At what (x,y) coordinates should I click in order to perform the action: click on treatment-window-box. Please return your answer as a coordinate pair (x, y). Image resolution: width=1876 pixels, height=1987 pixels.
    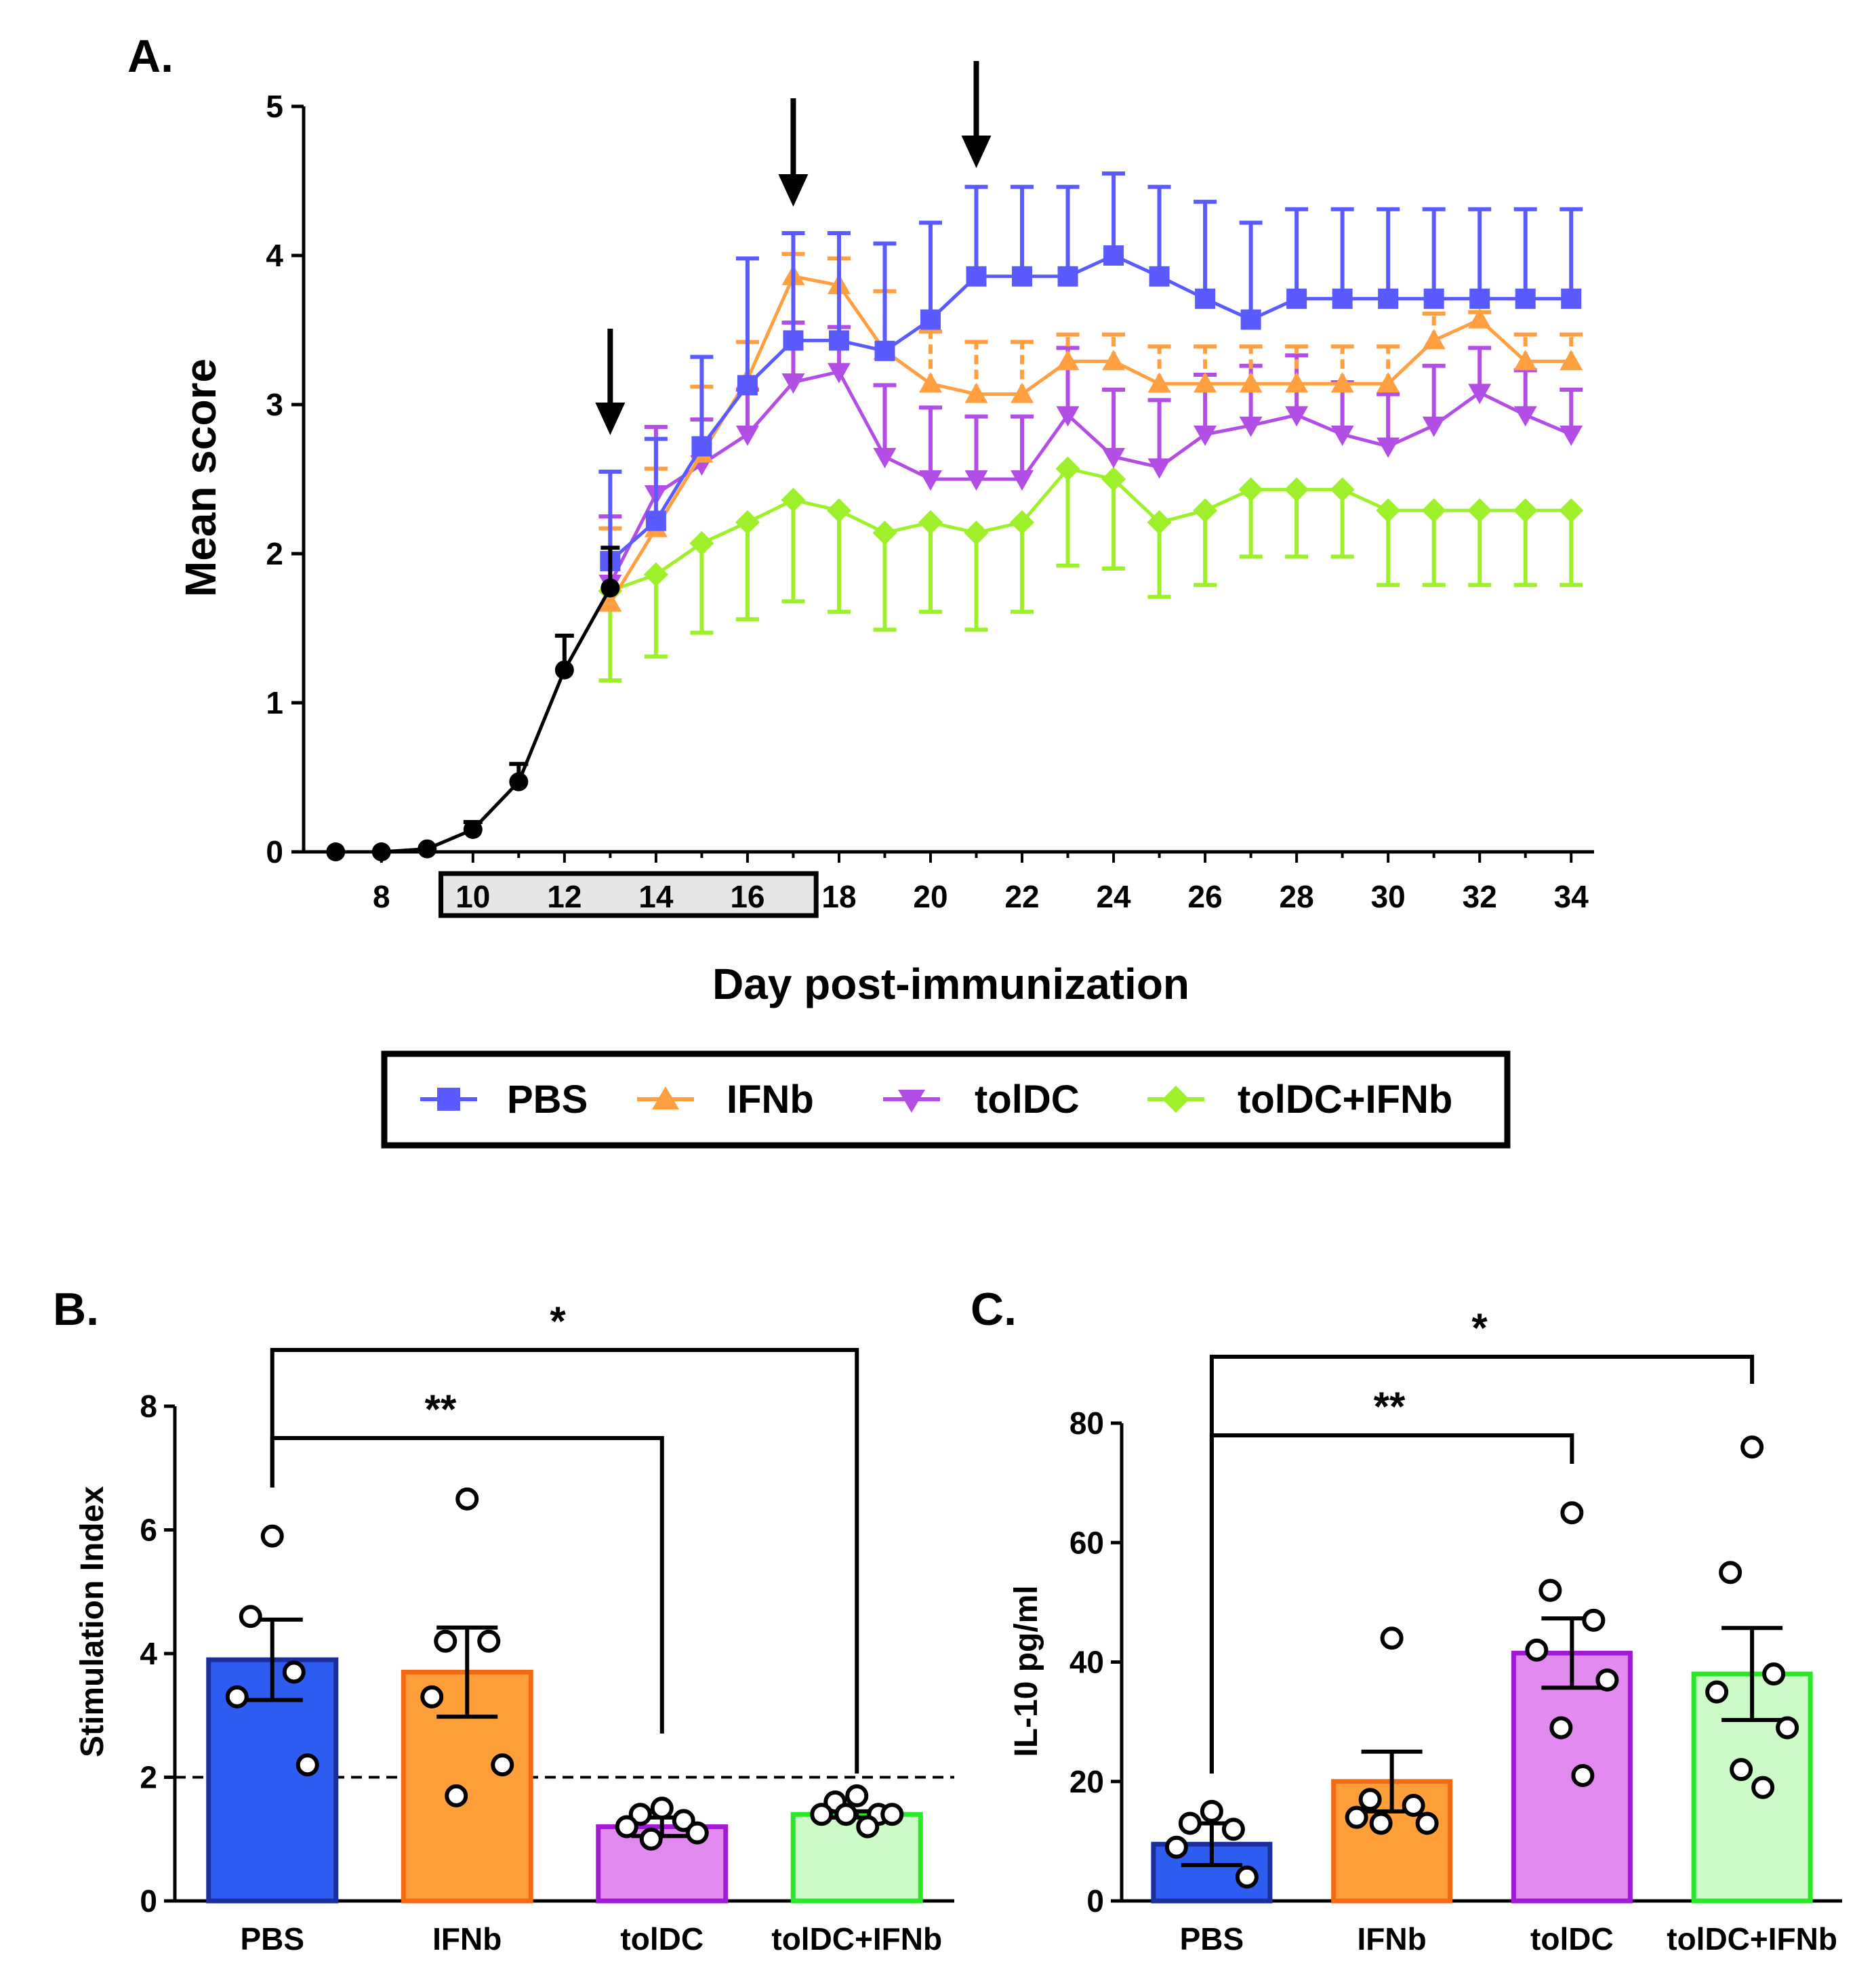
    Looking at the image, I should click on (629, 894).